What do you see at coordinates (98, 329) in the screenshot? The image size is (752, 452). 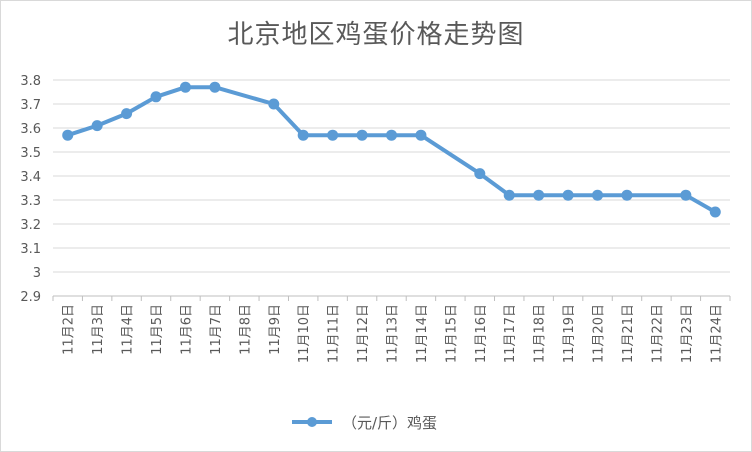 I see `x-tick-label: 11月3日` at bounding box center [98, 329].